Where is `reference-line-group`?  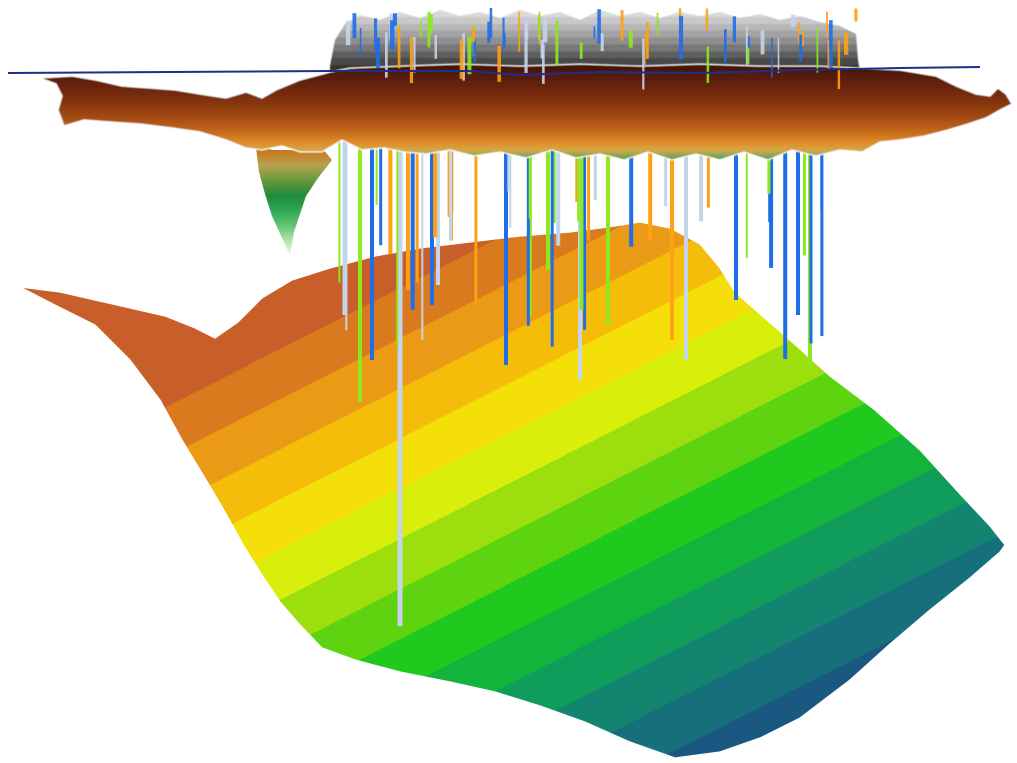 reference-line-group is located at coordinates (494, 71).